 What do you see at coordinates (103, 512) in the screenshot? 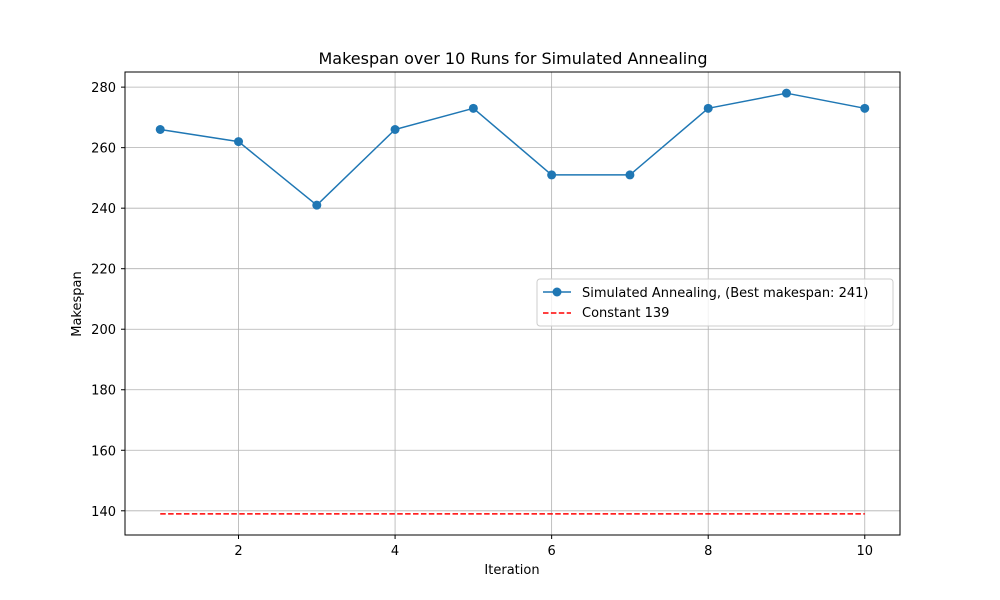
I see `y-tick-label-140: 140` at bounding box center [103, 512].